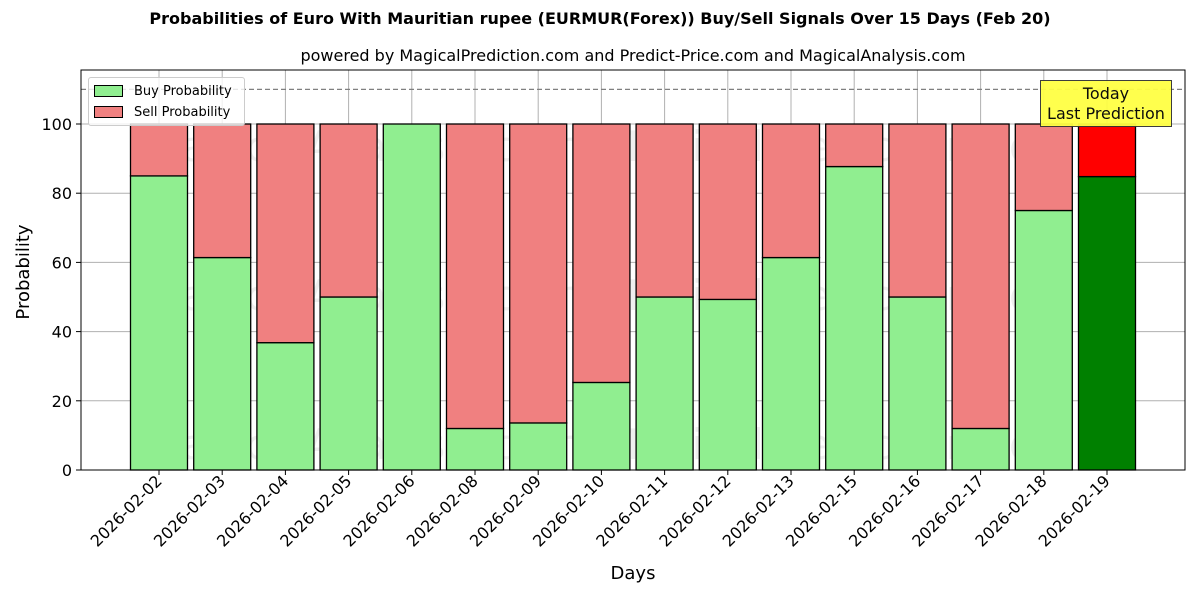  What do you see at coordinates (62, 262) in the screenshot?
I see `y-tick-label: 60` at bounding box center [62, 262].